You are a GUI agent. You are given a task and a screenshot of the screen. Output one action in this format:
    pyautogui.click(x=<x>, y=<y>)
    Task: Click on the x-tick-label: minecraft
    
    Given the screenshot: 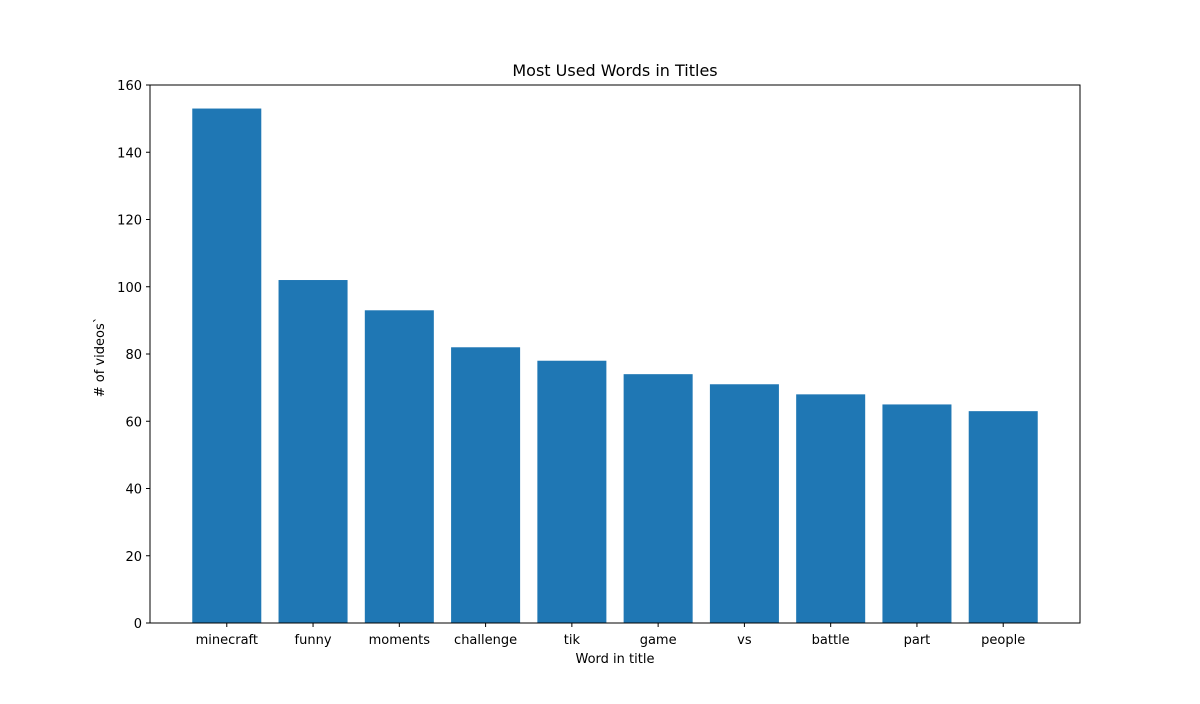 What is the action you would take?
    pyautogui.click(x=227, y=640)
    